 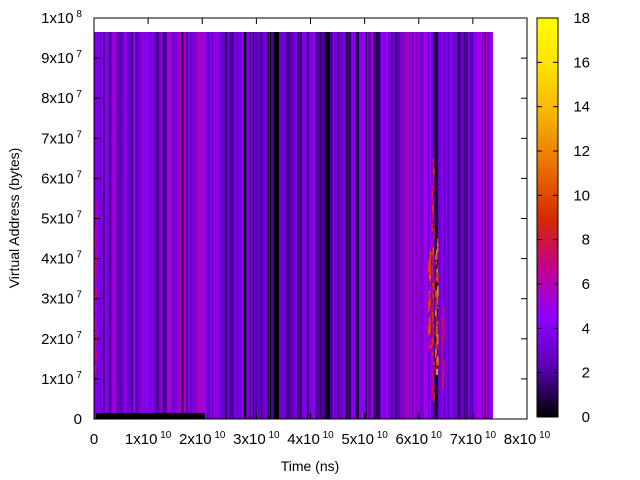 What do you see at coordinates (586, 284) in the screenshot?
I see `colorbar-tick-label: 6` at bounding box center [586, 284].